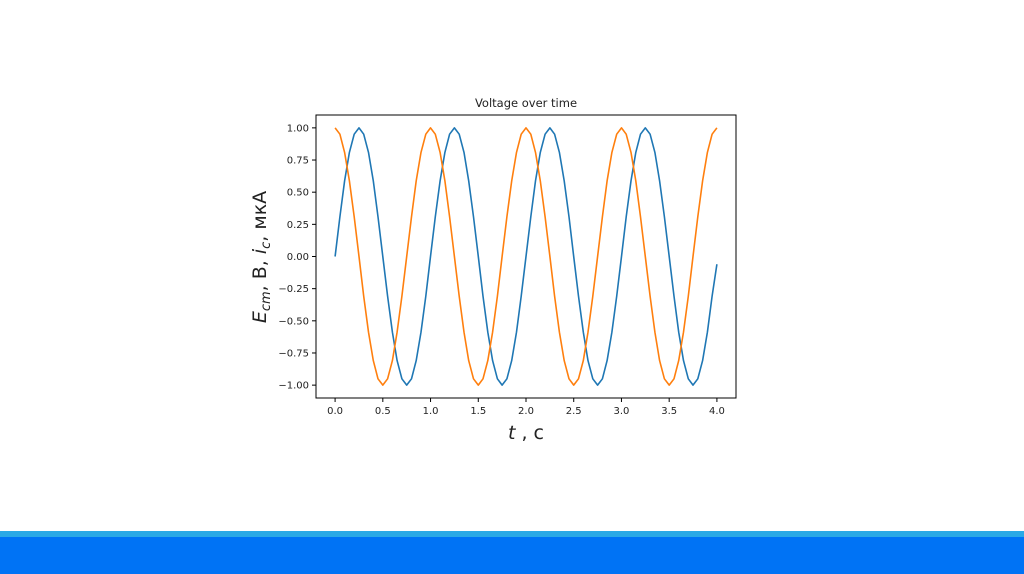 Image resolution: width=1024 pixels, height=574 pixels. What do you see at coordinates (669, 411) in the screenshot?
I see `x-tick-label: 3.5` at bounding box center [669, 411].